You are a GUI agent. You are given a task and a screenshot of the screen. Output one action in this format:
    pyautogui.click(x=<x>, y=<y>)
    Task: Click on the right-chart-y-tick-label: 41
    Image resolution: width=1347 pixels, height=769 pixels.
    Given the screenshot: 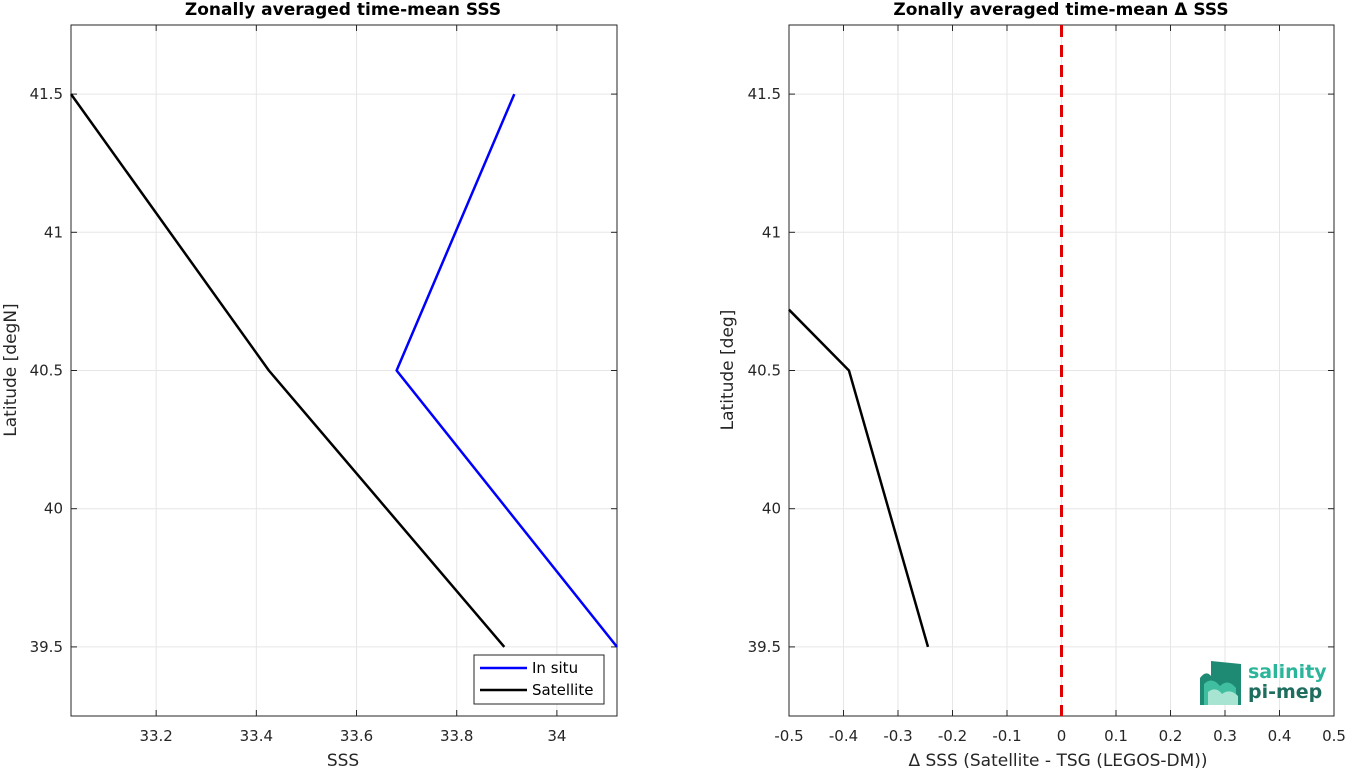 What is the action you would take?
    pyautogui.click(x=771, y=232)
    